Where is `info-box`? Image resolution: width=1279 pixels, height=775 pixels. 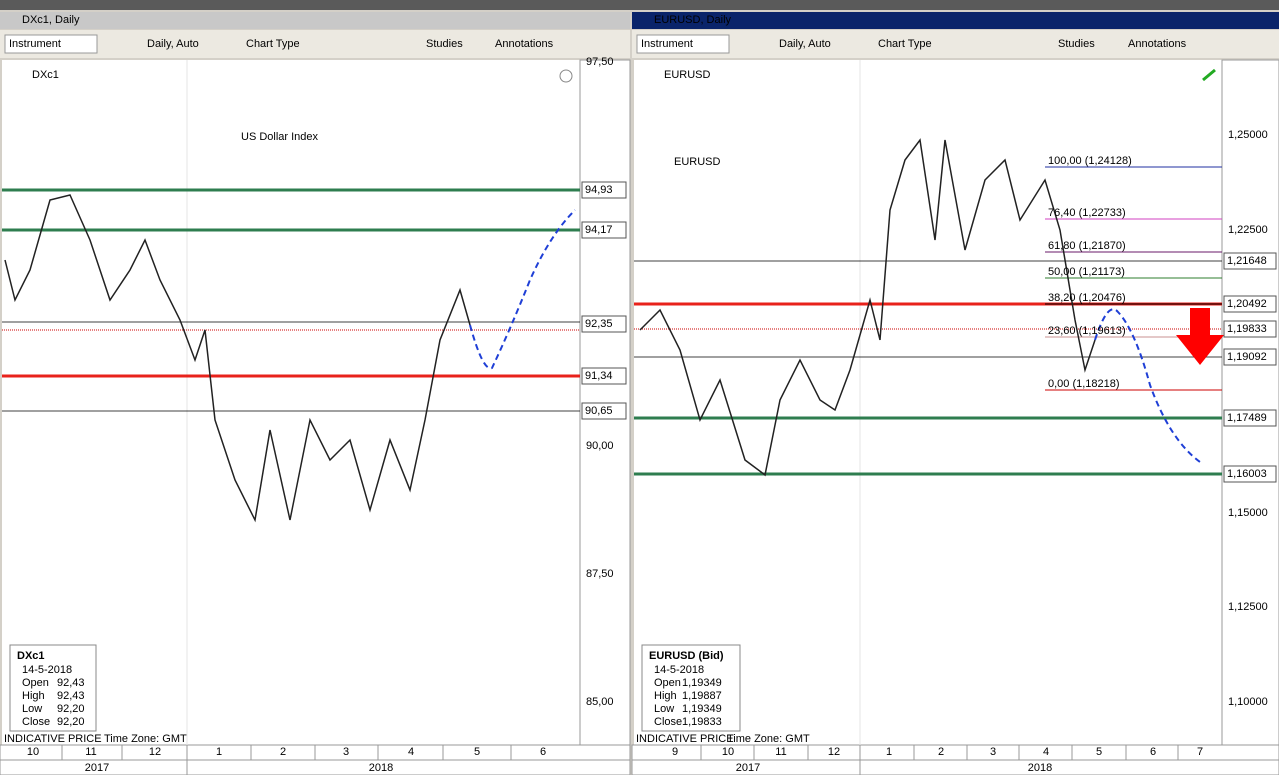
info-box is located at coordinates (691, 688).